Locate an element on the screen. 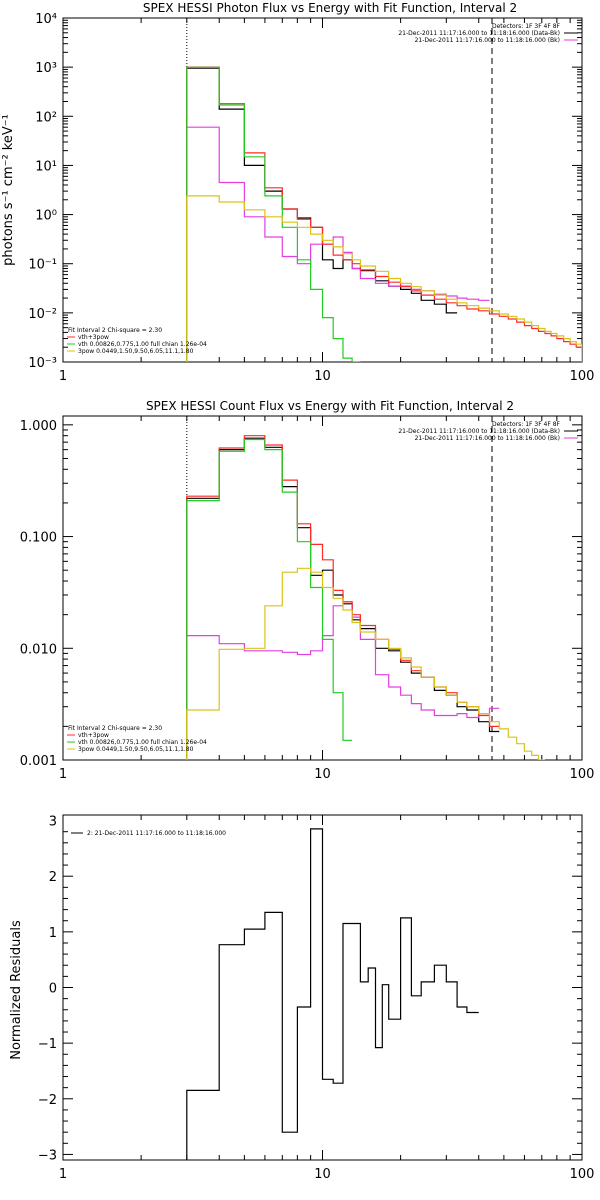 The height and width of the screenshot is (1200, 600). y-tick-label: 10⁻³ is located at coordinates (42, 363).